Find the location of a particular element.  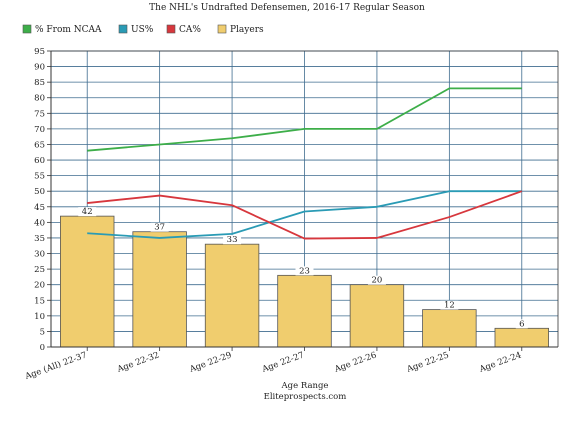

legend: % From NCAA US% CA% Players is located at coordinates (143, 29).